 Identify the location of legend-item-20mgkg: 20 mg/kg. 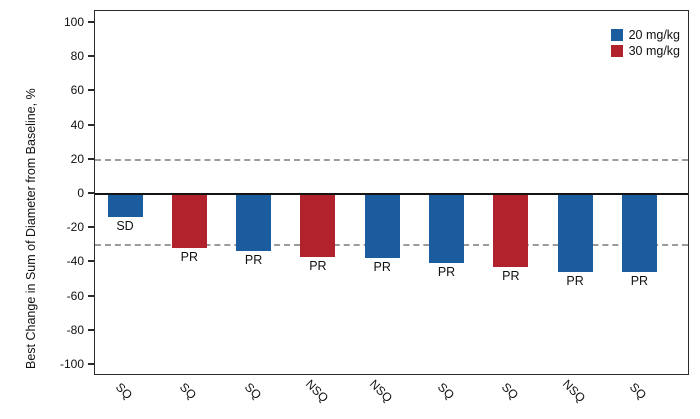
(645, 35).